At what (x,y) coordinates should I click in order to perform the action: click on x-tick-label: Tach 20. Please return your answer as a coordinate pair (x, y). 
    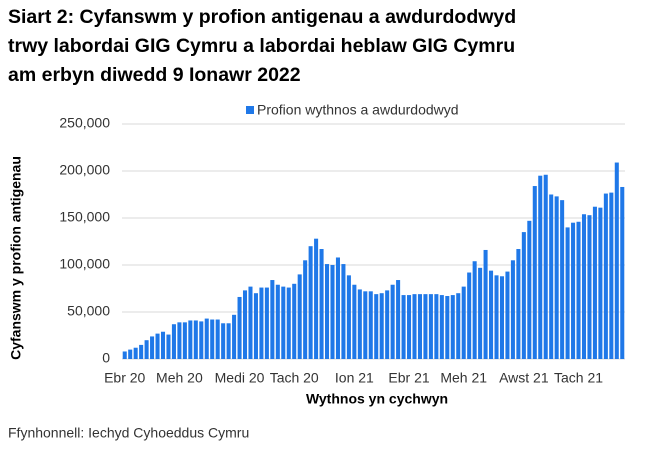
    Looking at the image, I should click on (294, 378).